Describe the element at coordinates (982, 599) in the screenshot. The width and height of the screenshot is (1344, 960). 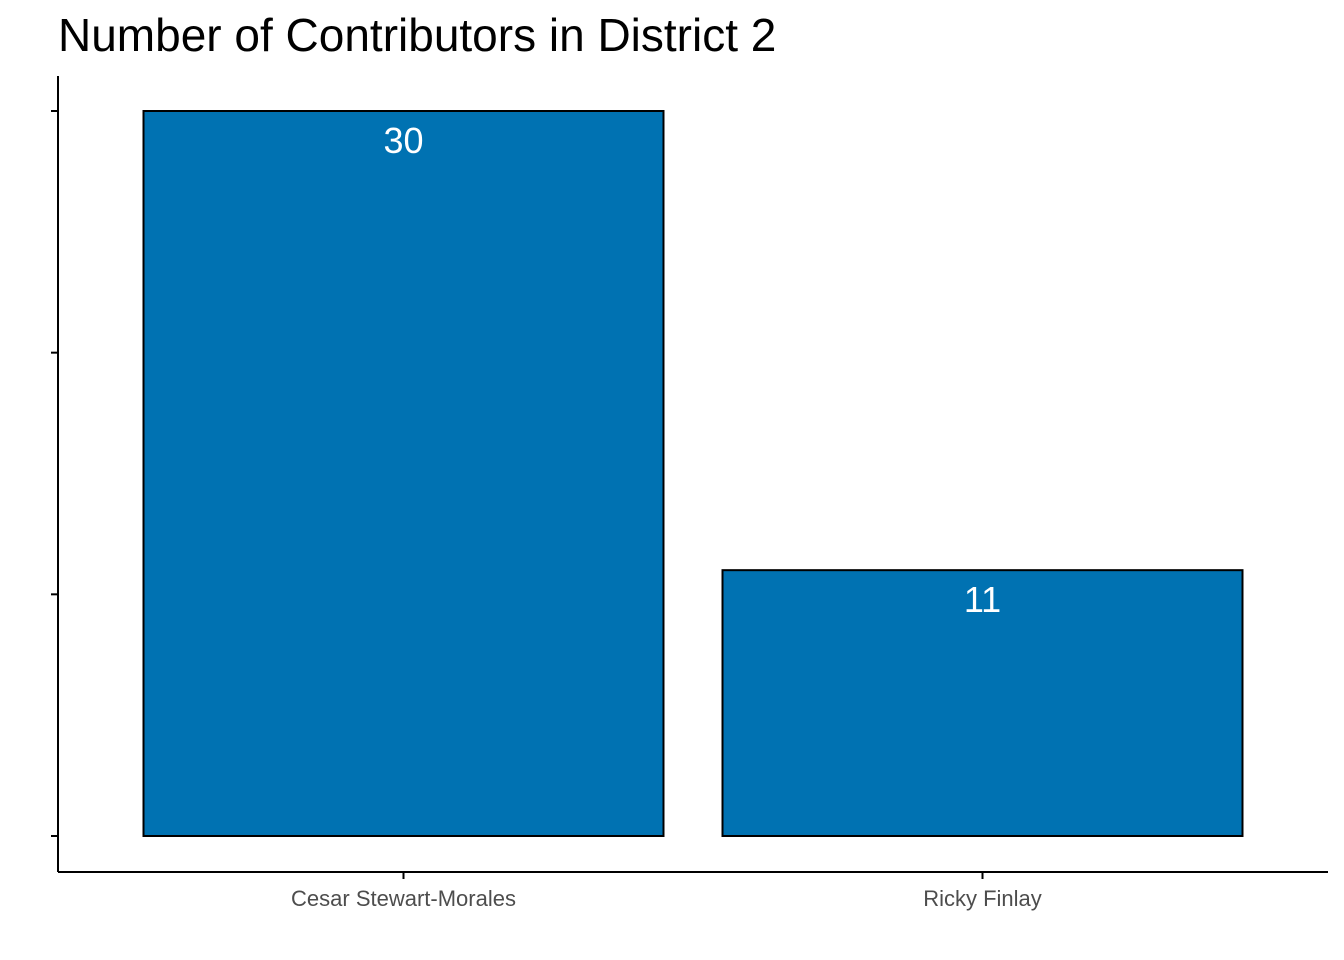
I see `data-label-1: 11` at that location.